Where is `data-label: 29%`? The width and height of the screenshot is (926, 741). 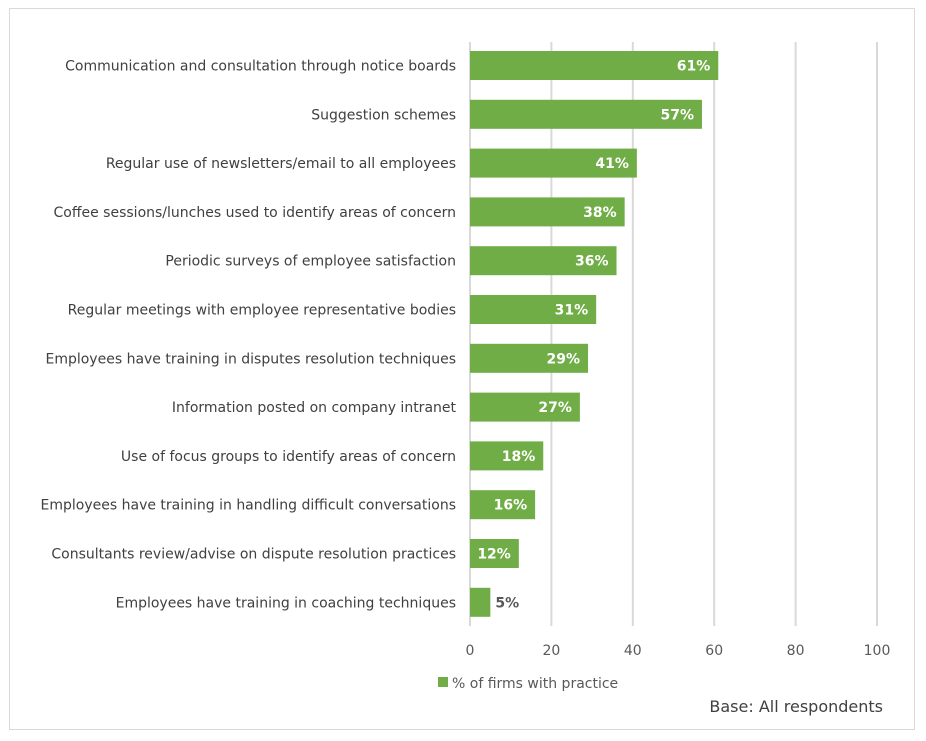 data-label: 29% is located at coordinates (564, 359).